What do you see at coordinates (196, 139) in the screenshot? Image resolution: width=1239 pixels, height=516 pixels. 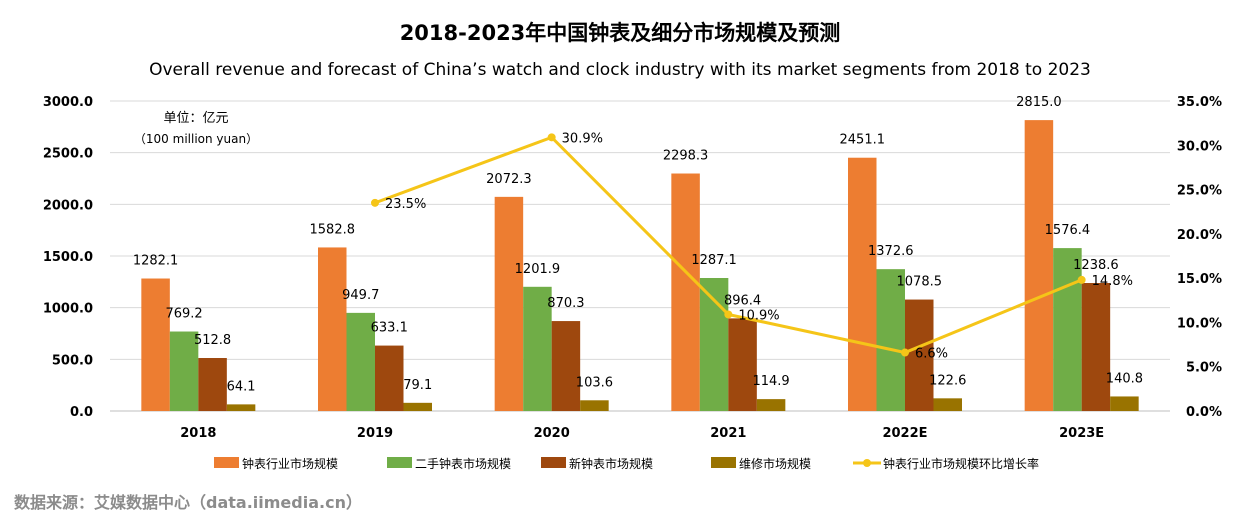 I see `unit-label-en: （100 million yuan）` at bounding box center [196, 139].